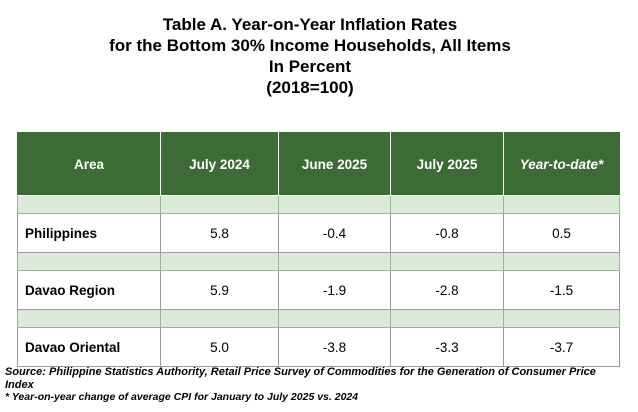 The height and width of the screenshot is (412, 638). I want to click on title-line-1: Table A. Year-on-Year Inflation Rates, so click(310, 24).